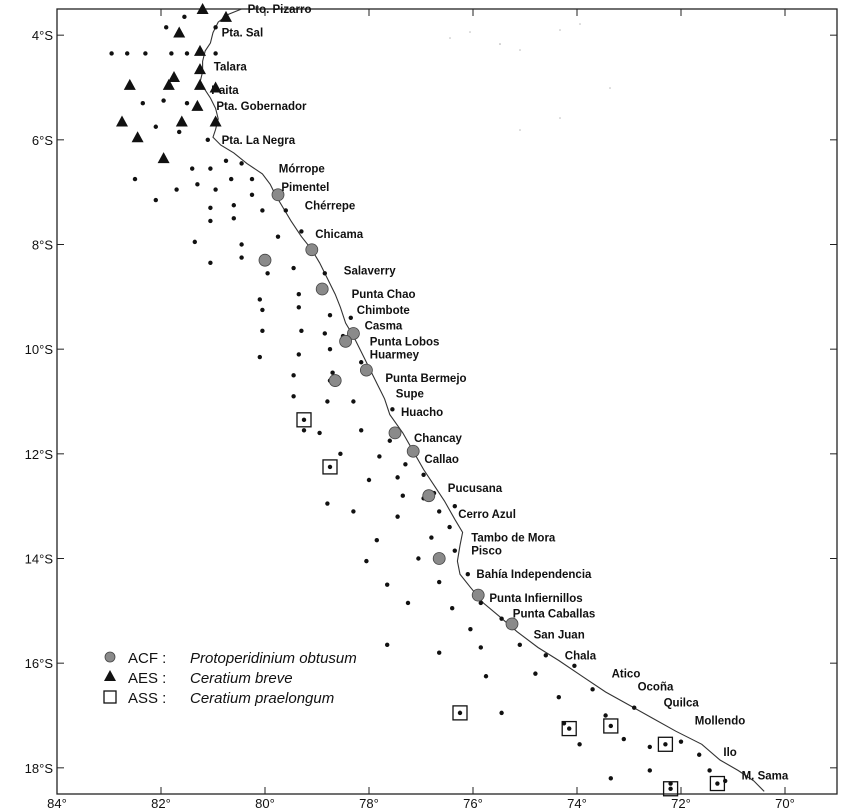 The image size is (853, 812). Describe the element at coordinates (39, 454) in the screenshot. I see `lat-tick-label: 12°S` at that location.